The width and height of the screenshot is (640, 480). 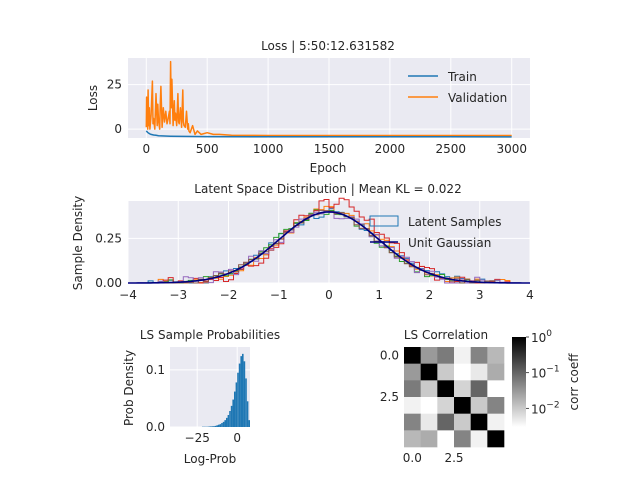 I want to click on latent-series, so click(x=329, y=240).